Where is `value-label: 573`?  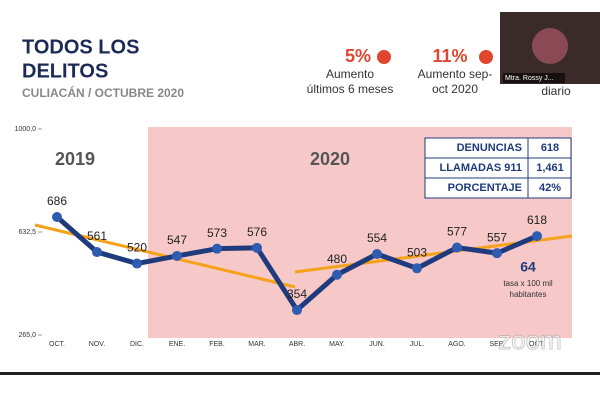 value-label: 573 is located at coordinates (217, 233).